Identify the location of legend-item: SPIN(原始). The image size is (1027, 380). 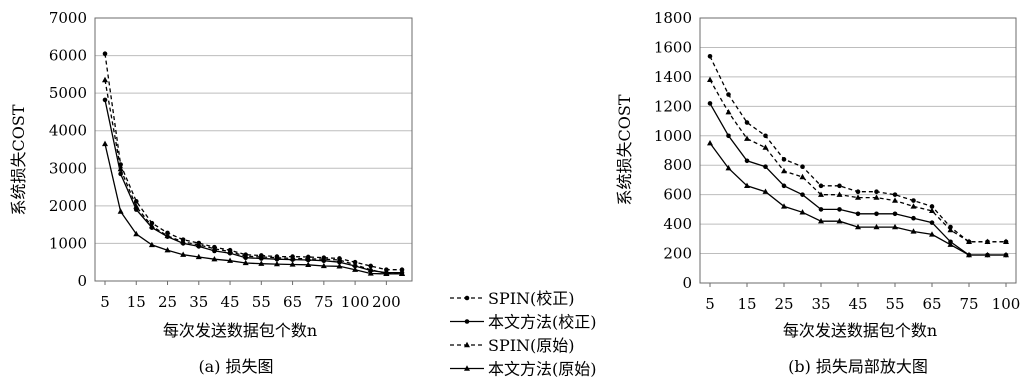
(512, 345).